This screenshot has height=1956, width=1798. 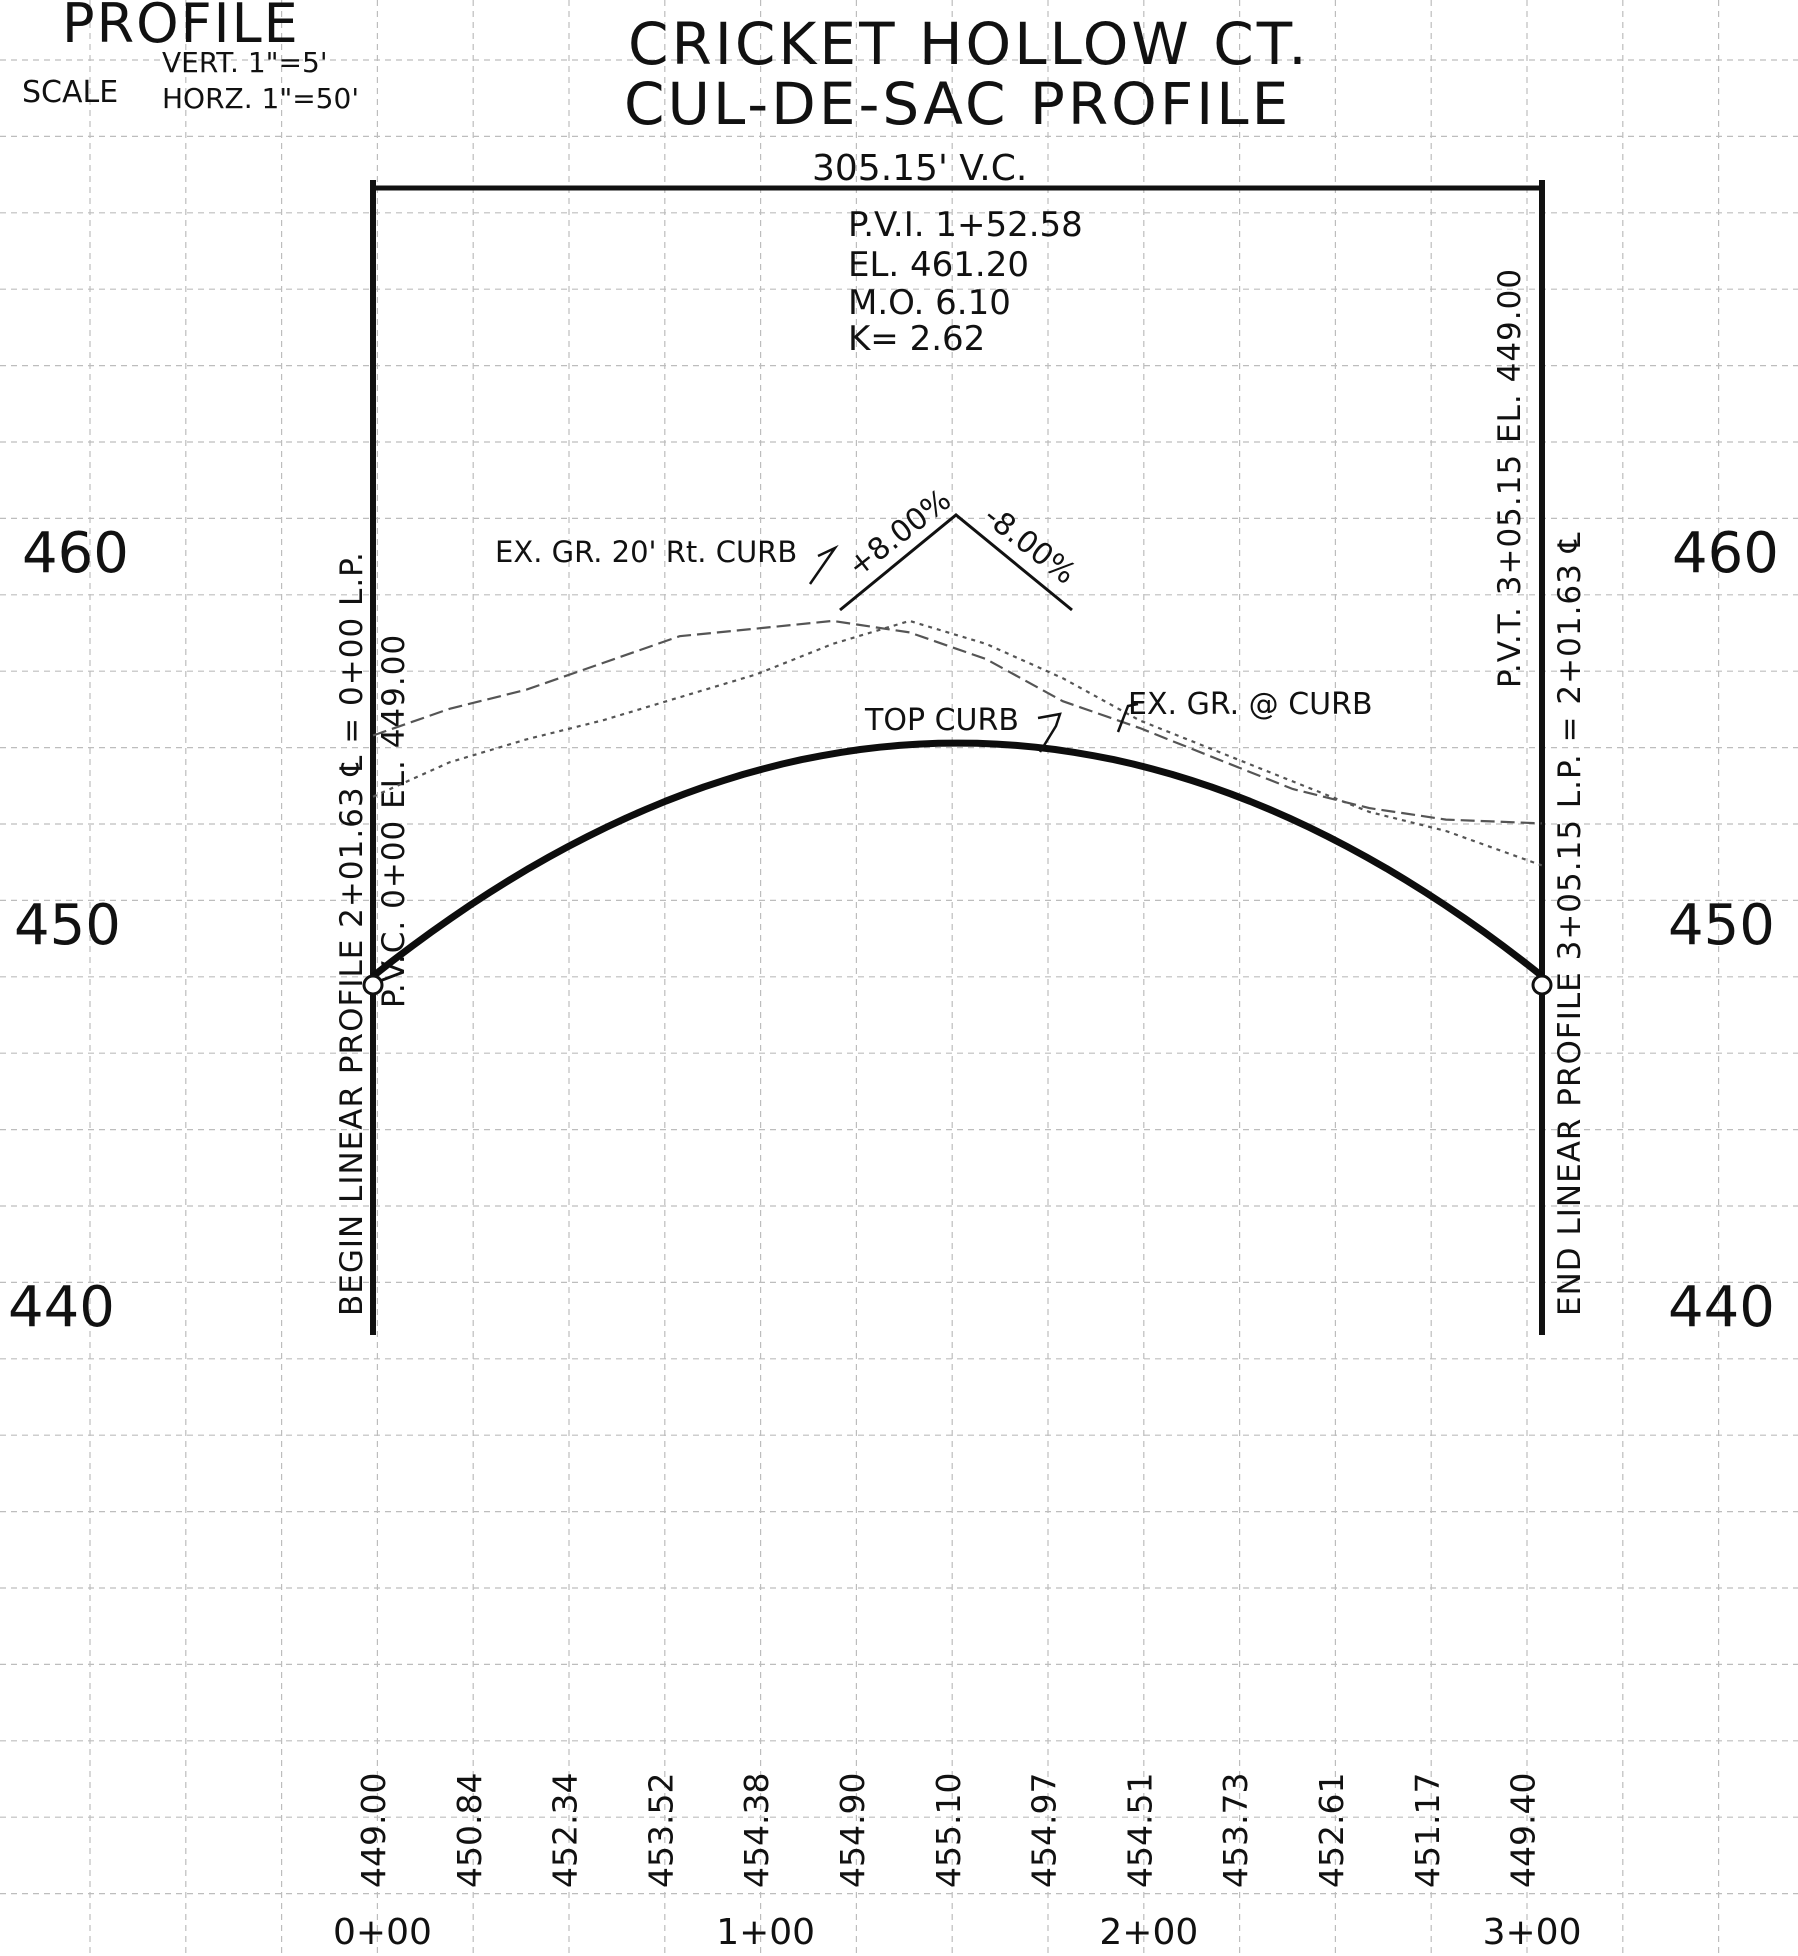 I want to click on ex-gr-20-rt-curb-line, so click(x=957, y=722).